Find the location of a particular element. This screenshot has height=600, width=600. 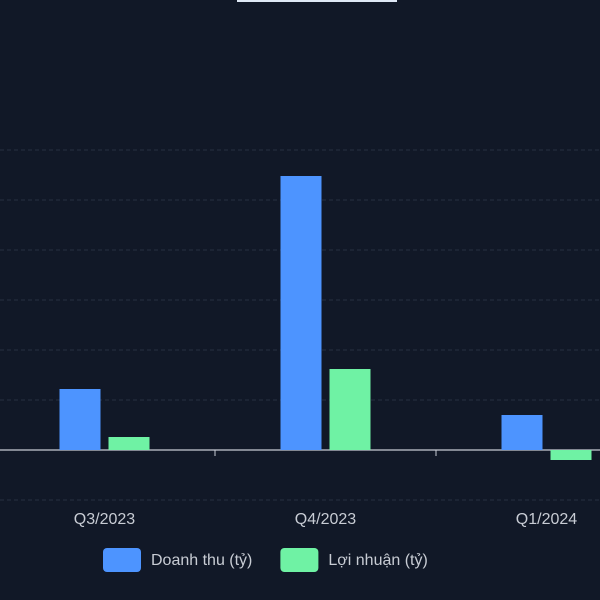

x-tick-label: Q4/2023 is located at coordinates (325, 519).